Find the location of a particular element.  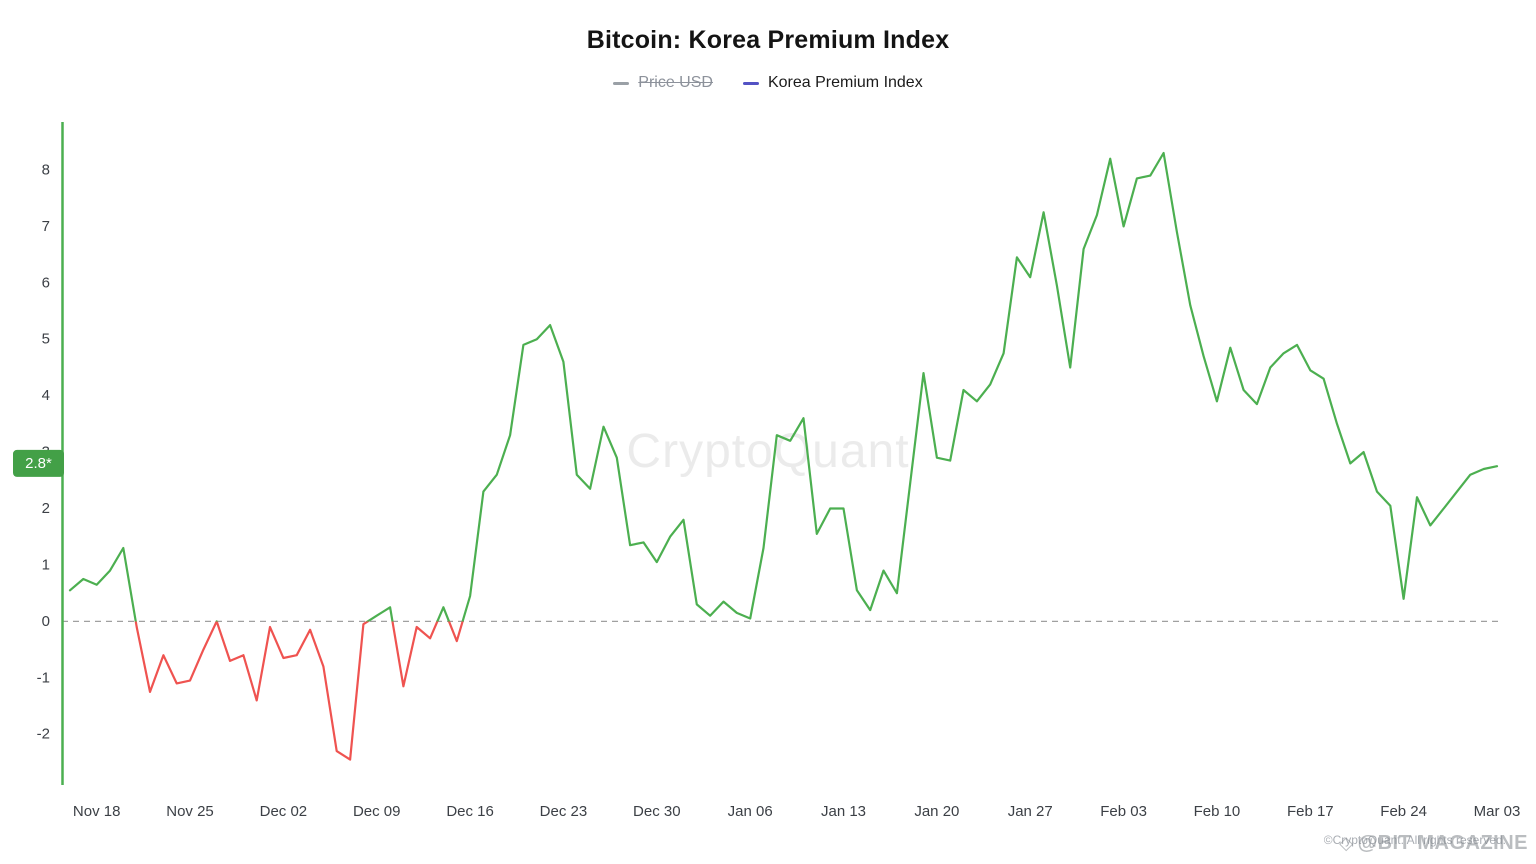

x-tick-label: Nov 25 is located at coordinates (190, 811).